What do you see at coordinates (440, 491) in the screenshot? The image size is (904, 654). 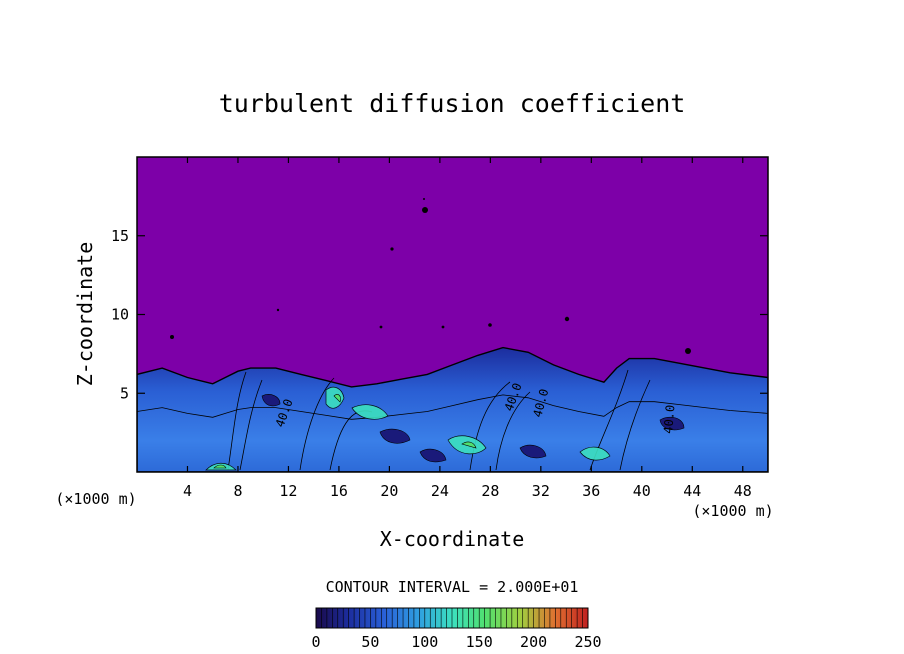 I see `x-tick-label: 24` at bounding box center [440, 491].